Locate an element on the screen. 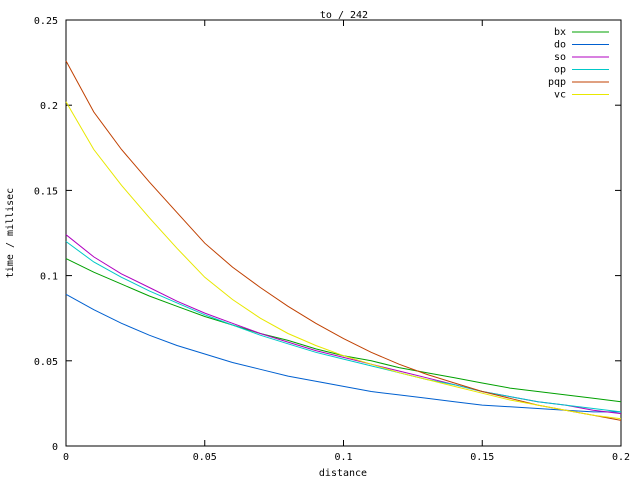 Image resolution: width=640 pixels, height=480 pixels. chart-title: to / 242 is located at coordinates (344, 15).